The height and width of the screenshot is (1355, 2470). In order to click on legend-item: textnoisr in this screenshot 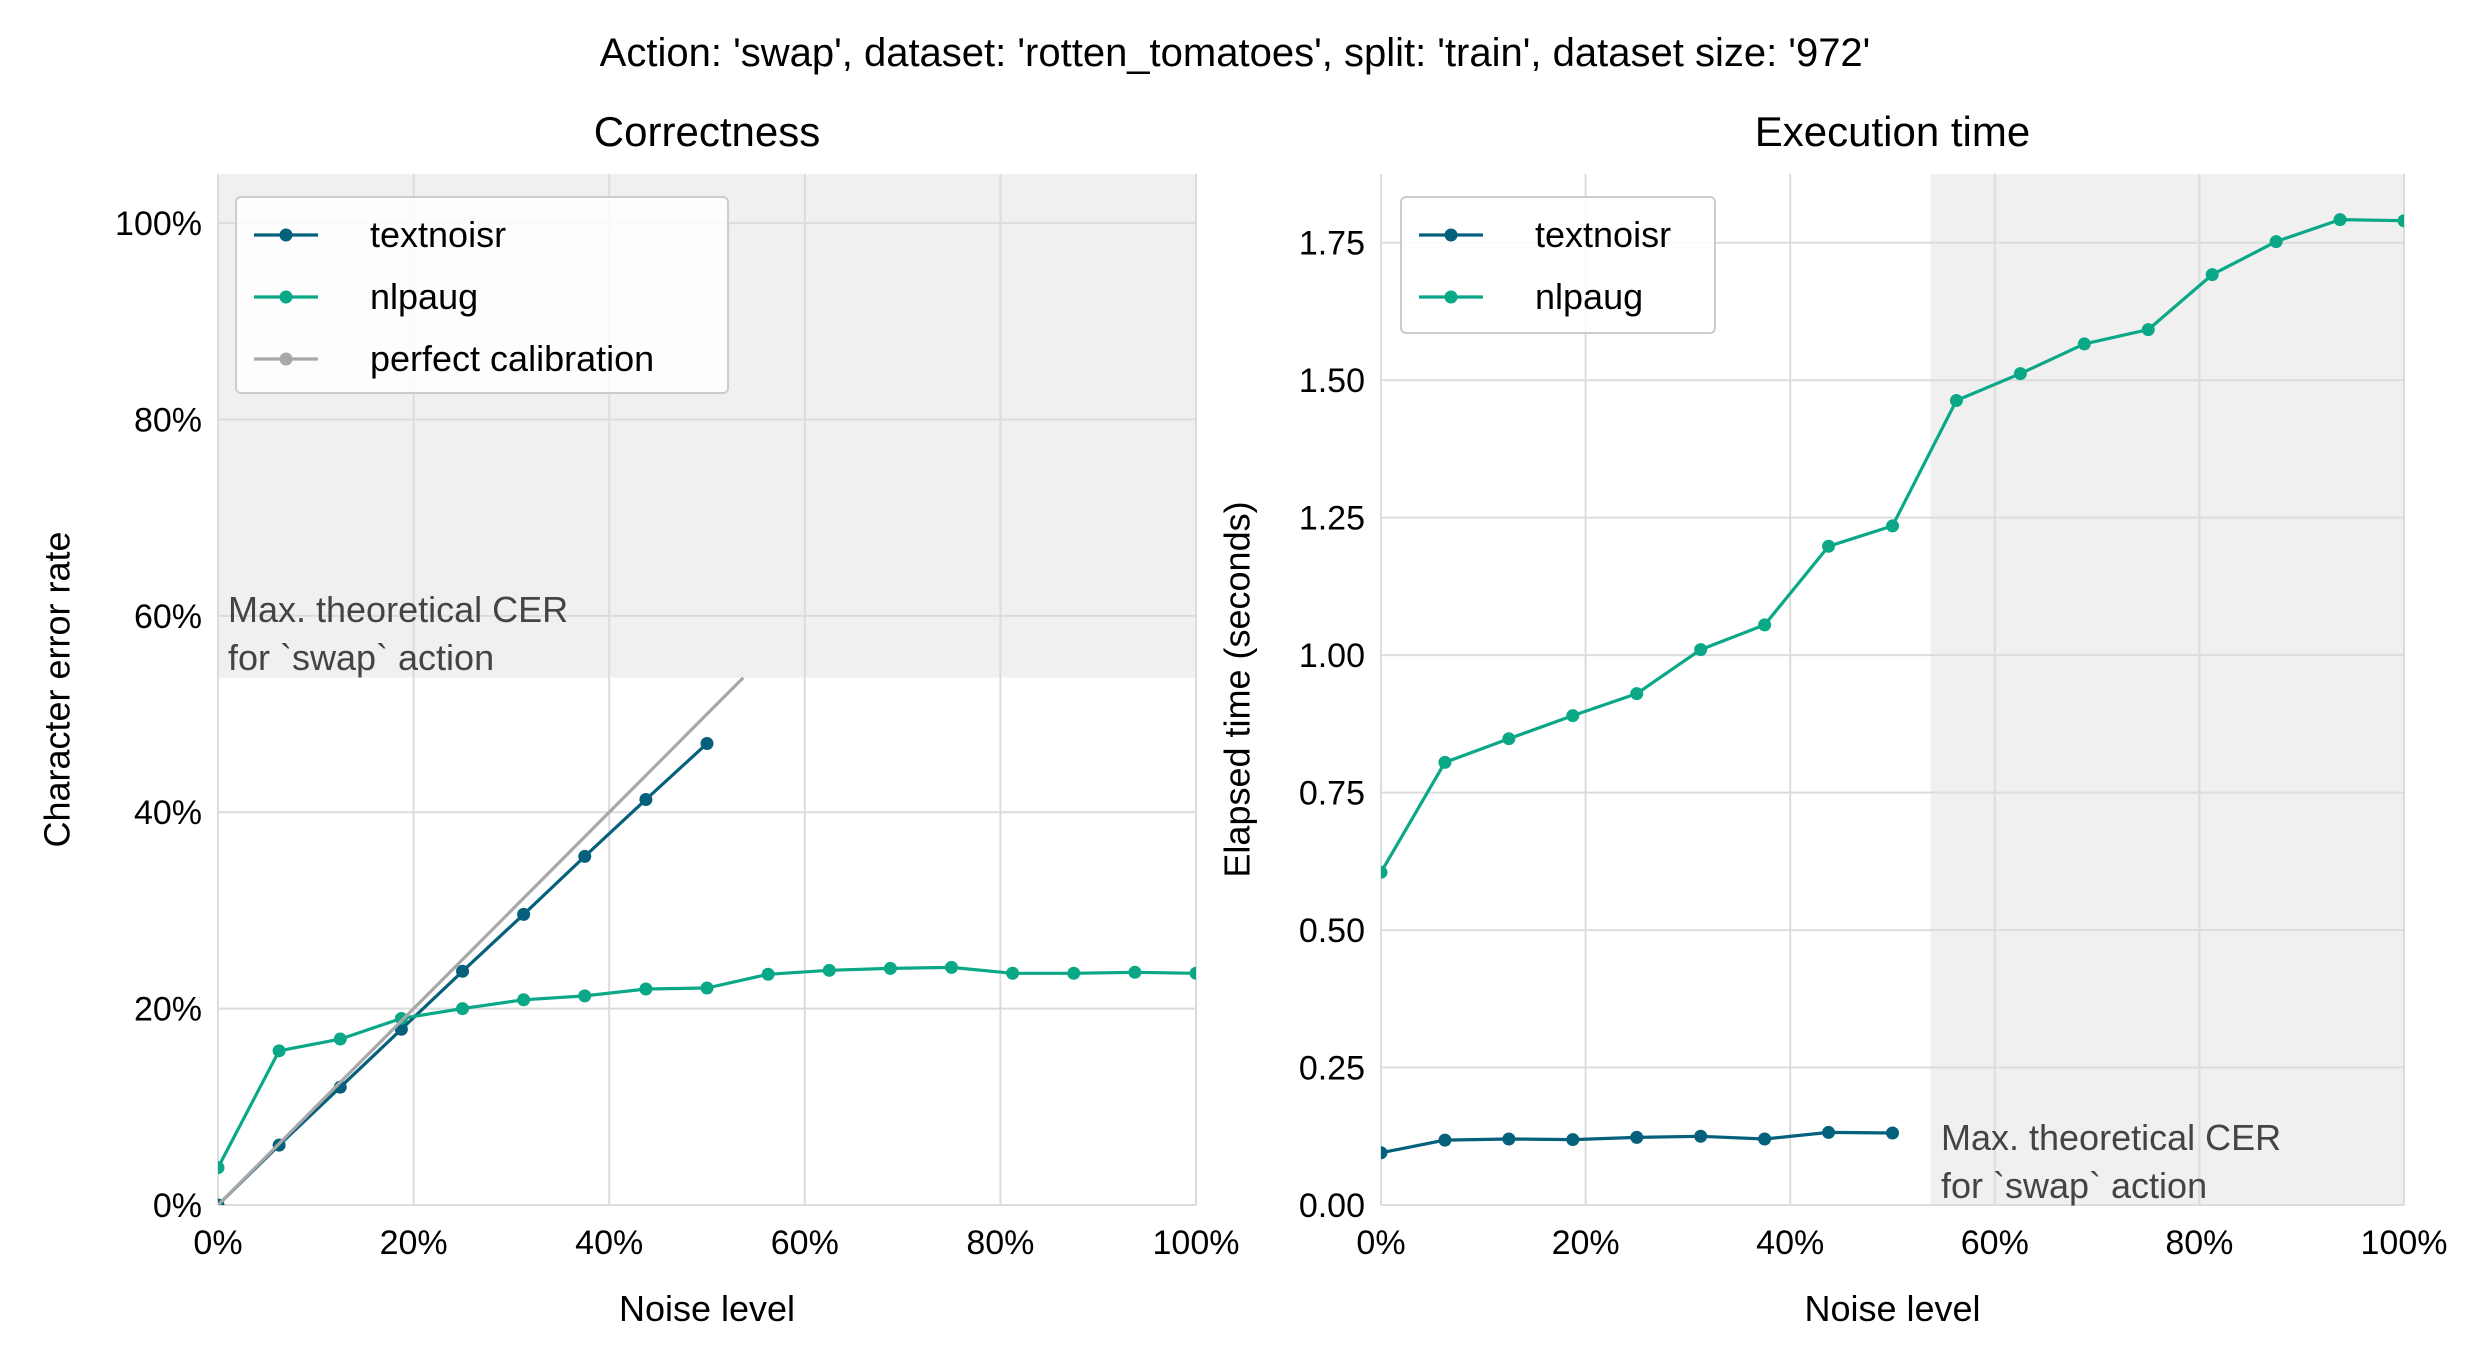, I will do `click(1545, 234)`.